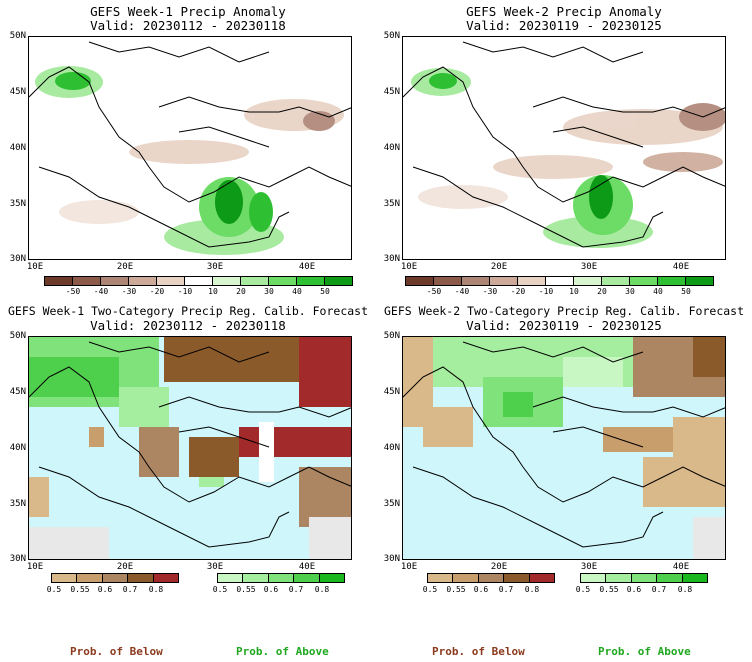 The height and width of the screenshot is (662, 752). I want to click on panel-title: GEFS Week-2 Precip Anomaly, so click(564, 11).